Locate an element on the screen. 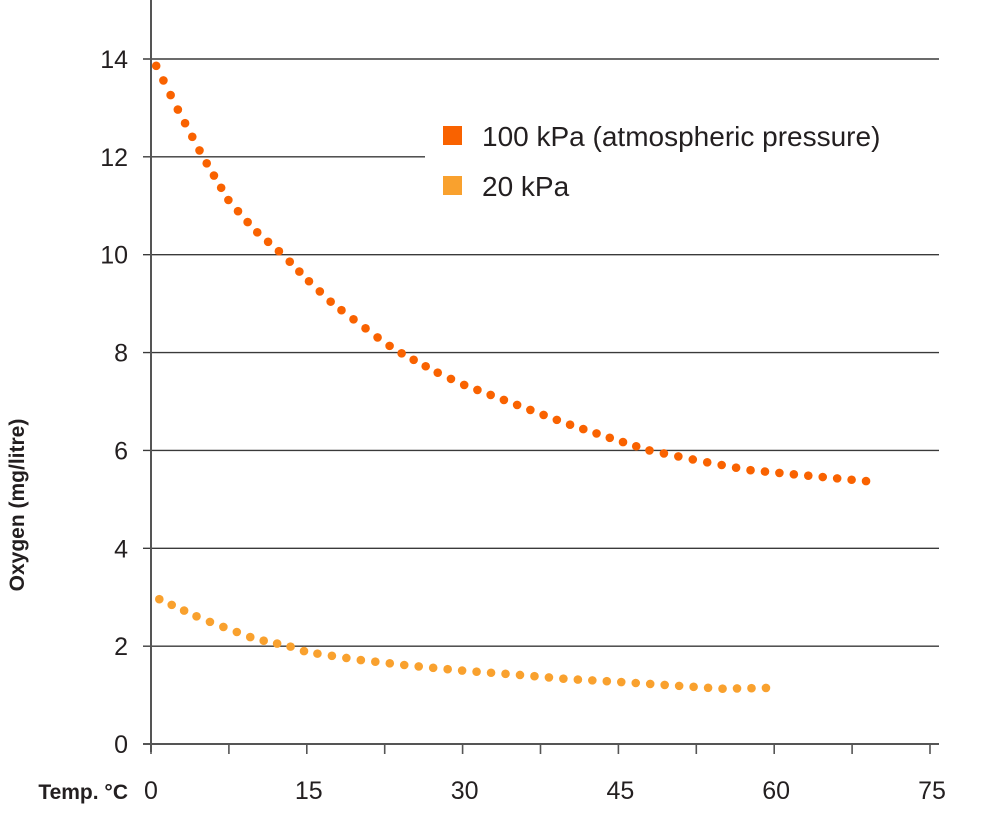 This screenshot has width=1005, height=831. legend-swatch-100kpa is located at coordinates (452, 135).